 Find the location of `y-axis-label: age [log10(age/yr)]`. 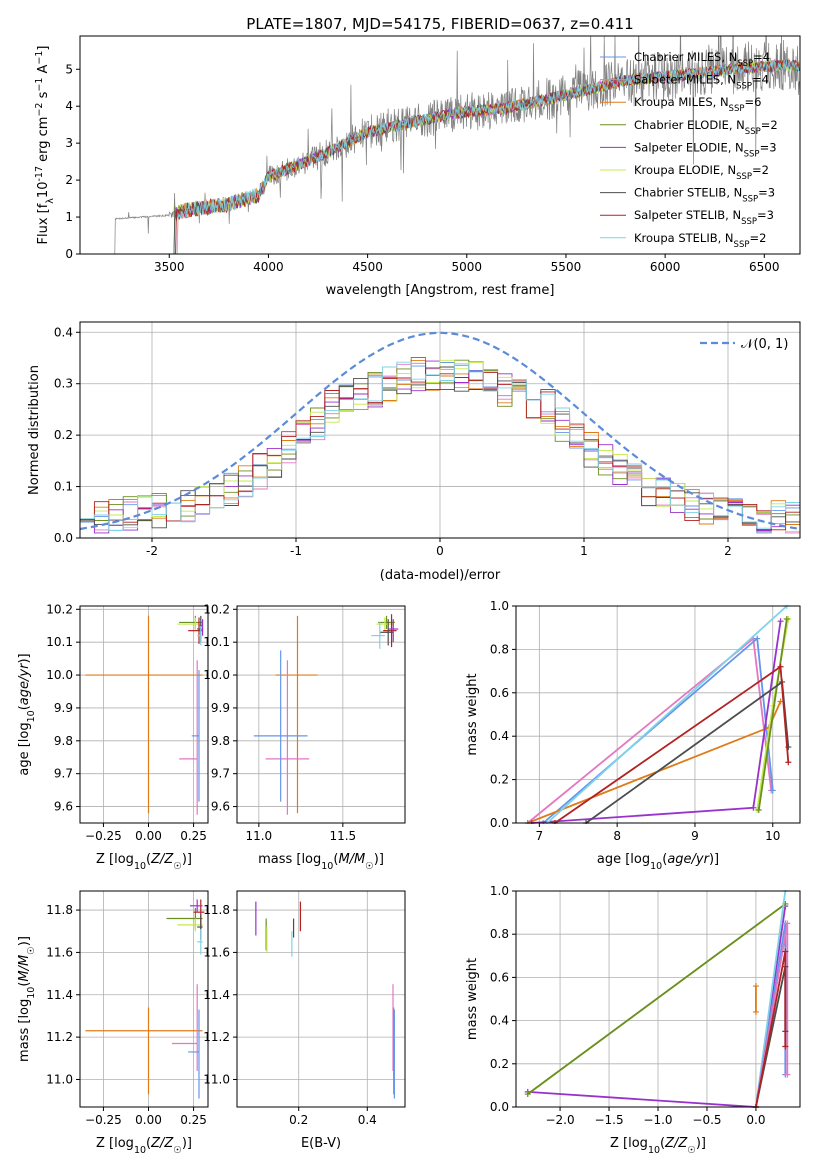

y-axis-label: age [log10(age/yr)] is located at coordinates (27, 714).